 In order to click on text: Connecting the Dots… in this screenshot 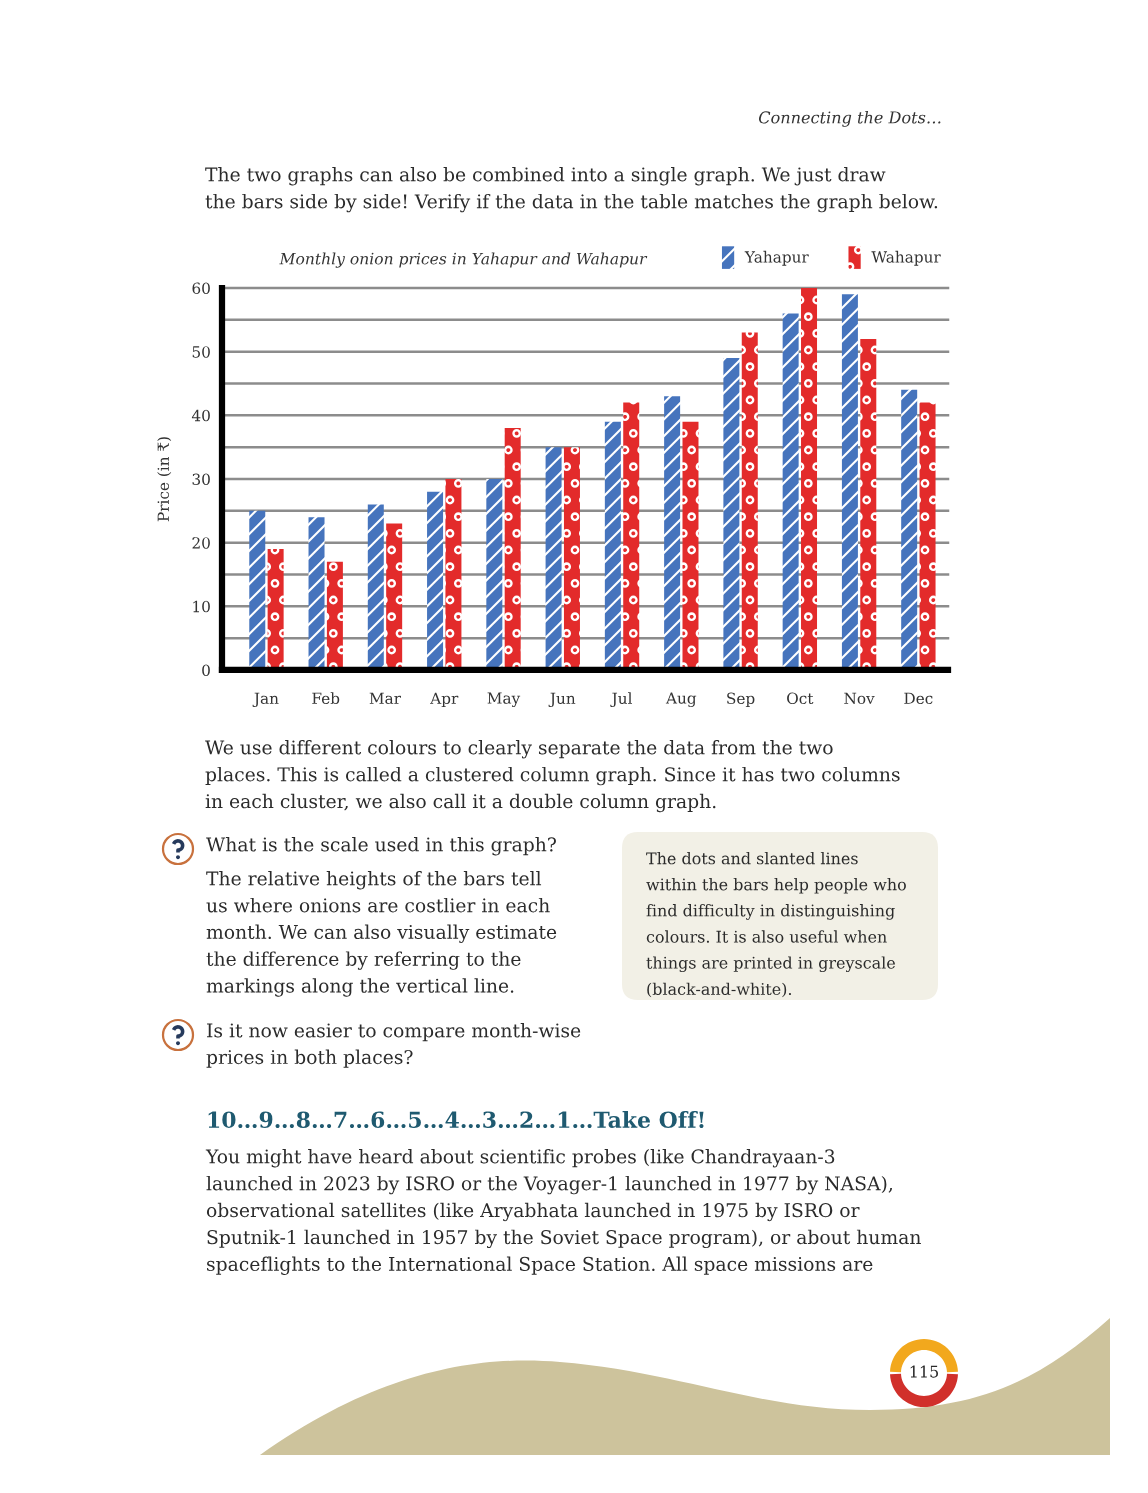, I will do `click(850, 119)`.